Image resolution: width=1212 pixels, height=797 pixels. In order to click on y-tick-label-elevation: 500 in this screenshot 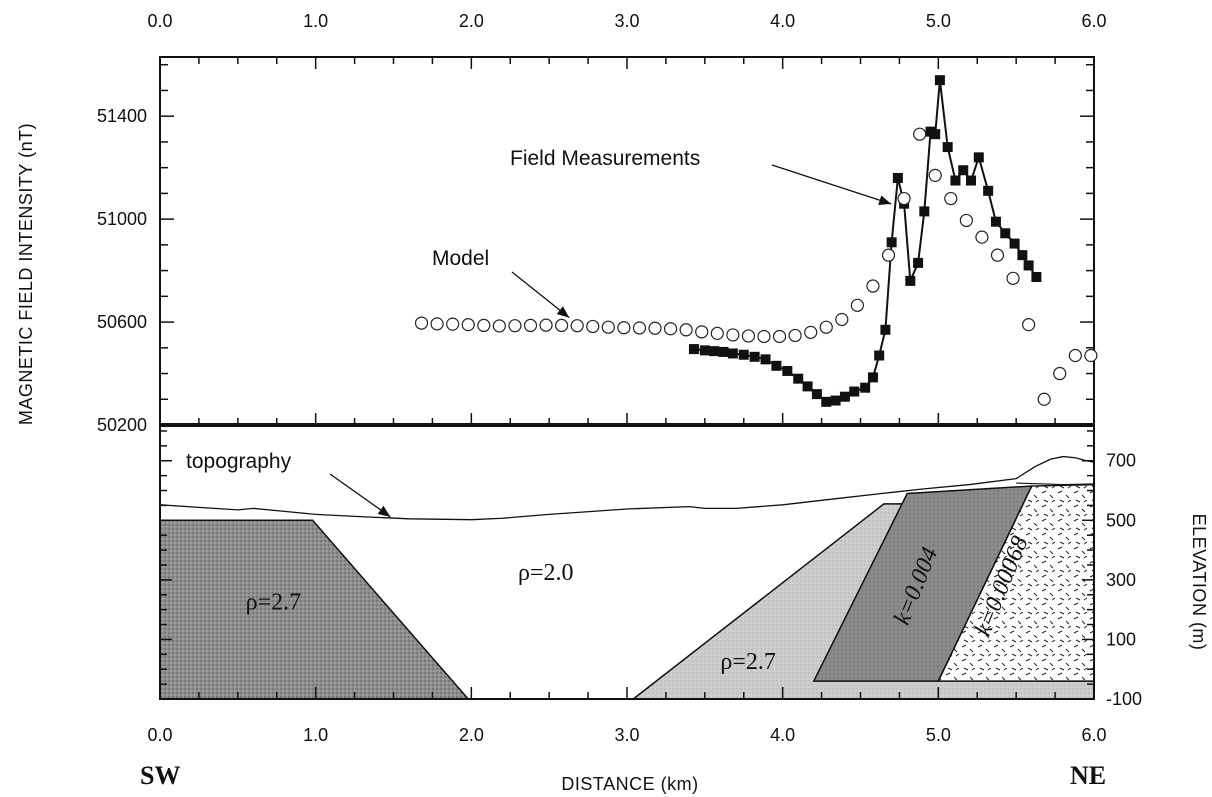, I will do `click(1121, 520)`.